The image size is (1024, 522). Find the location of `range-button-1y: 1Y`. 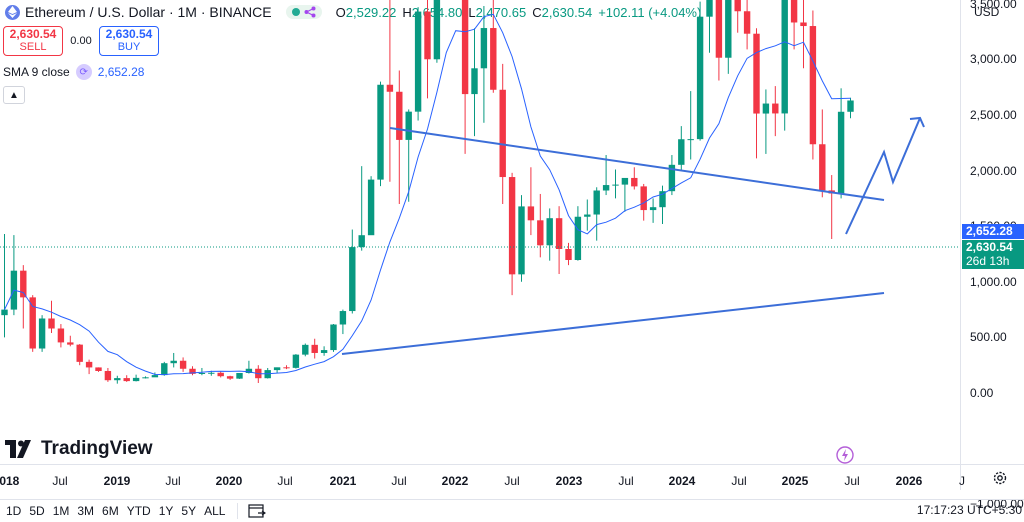

range-button-1y: 1Y is located at coordinates (166, 511).